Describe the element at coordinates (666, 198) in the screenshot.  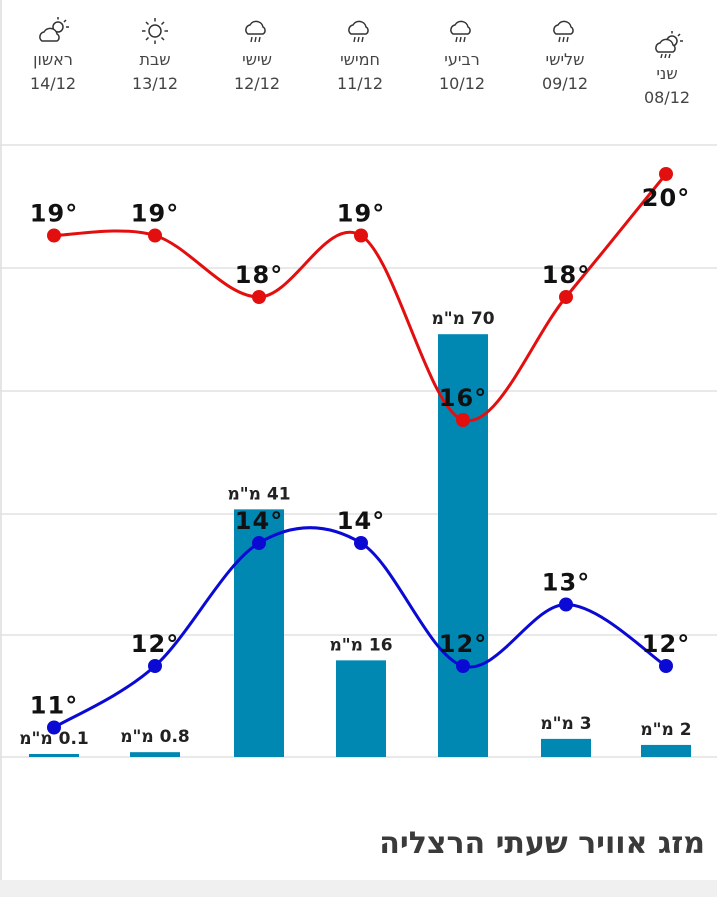
I see `high-temp-label: 20°` at that location.